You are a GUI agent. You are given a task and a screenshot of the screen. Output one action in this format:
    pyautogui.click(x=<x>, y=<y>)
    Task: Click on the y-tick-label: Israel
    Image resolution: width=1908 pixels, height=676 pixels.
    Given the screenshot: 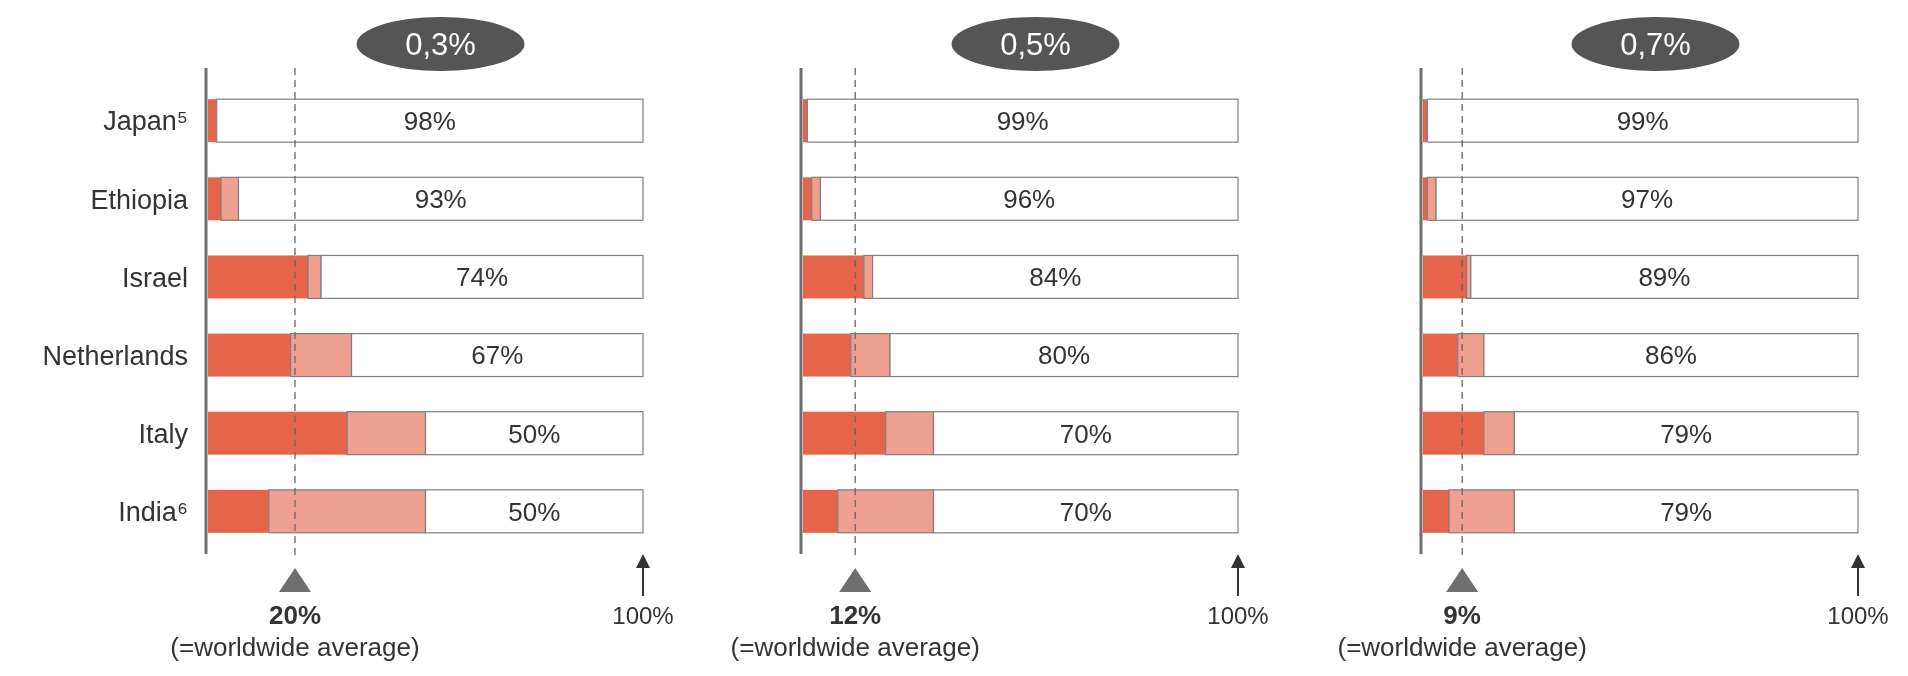 What is the action you would take?
    pyautogui.click(x=154, y=277)
    